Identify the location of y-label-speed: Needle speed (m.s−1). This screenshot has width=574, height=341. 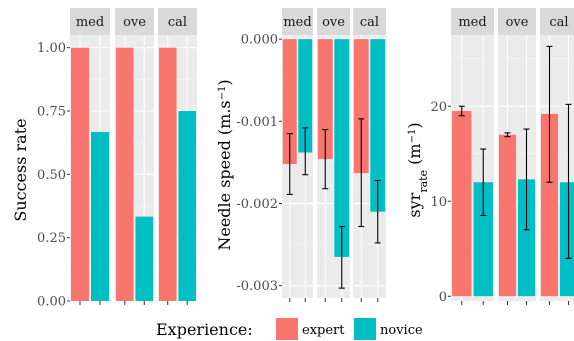
(224, 164).